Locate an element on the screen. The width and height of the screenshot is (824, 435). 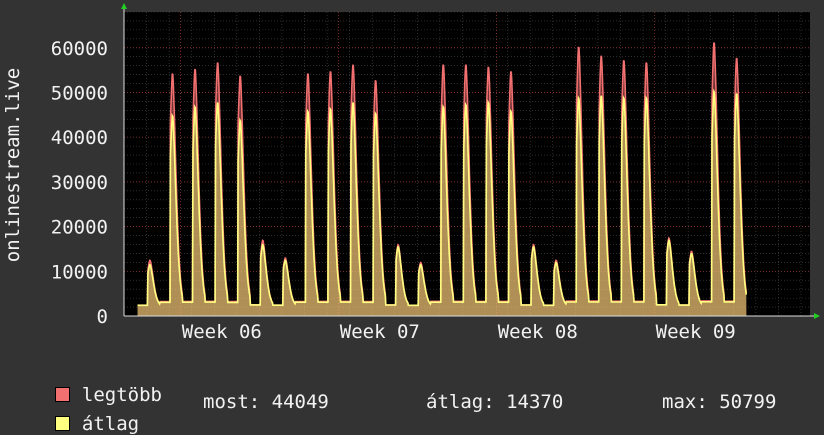
y-tick-label: 0 is located at coordinates (102, 317).